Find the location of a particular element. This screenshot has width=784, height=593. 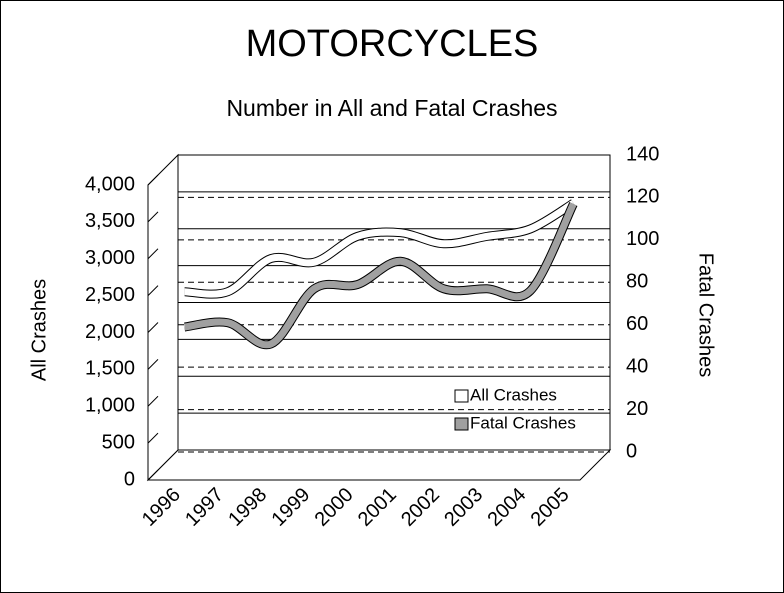

y-tick-label: 2,000 is located at coordinates (110, 332).